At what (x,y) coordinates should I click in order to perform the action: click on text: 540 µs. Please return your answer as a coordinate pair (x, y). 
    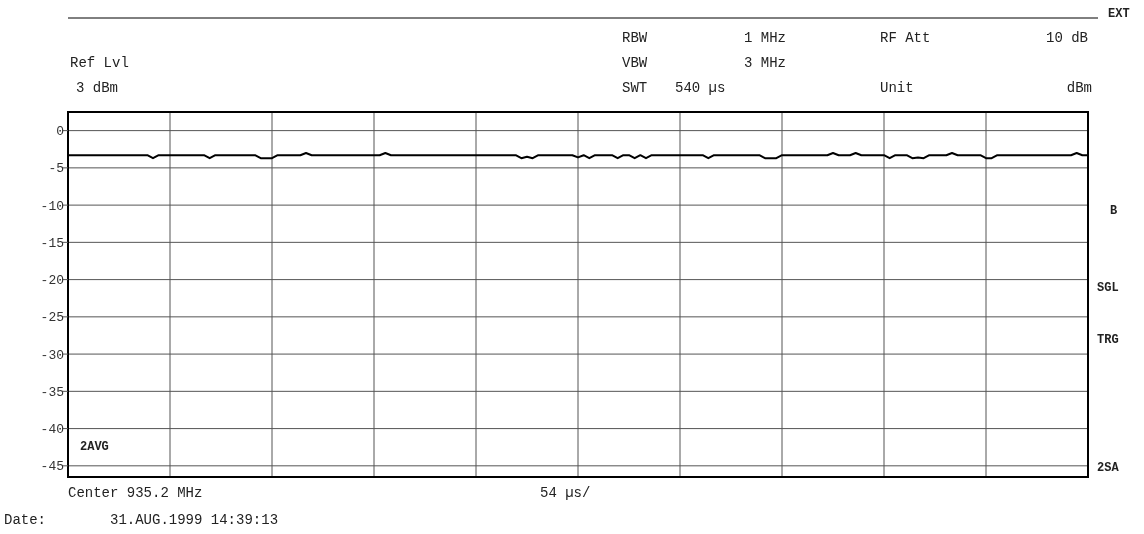
    Looking at the image, I should click on (700, 88).